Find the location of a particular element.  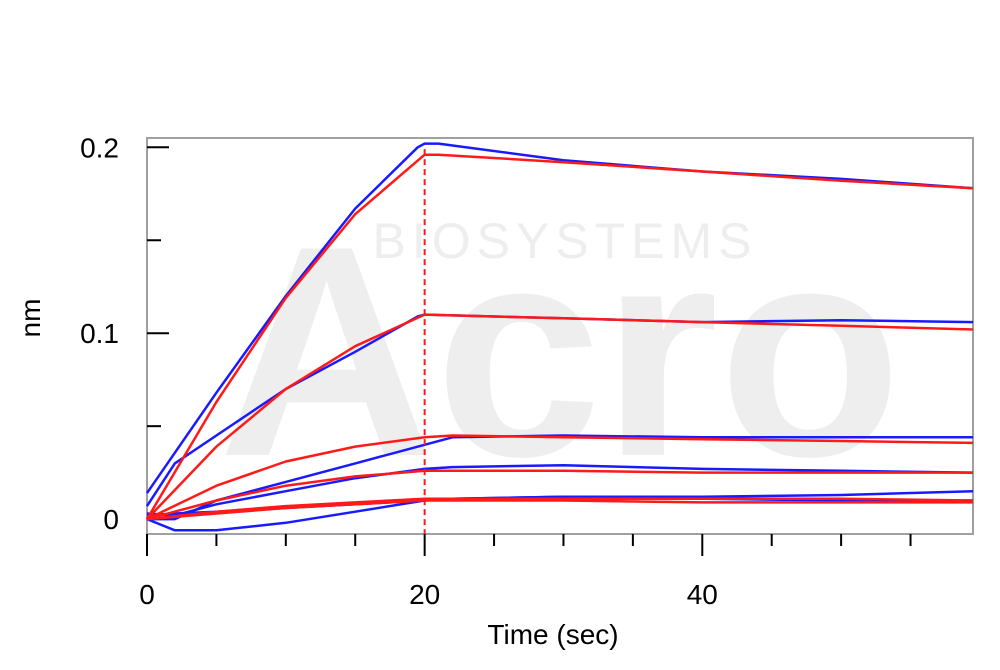

y-axis-title: nm is located at coordinates (30, 318).